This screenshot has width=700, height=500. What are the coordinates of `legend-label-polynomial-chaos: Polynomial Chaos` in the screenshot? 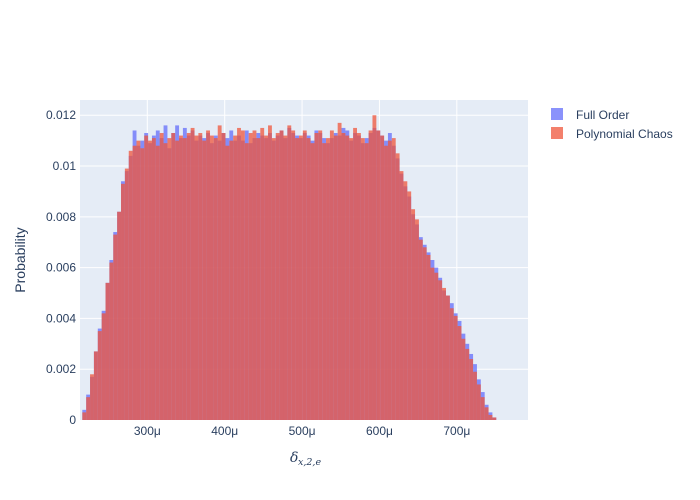 It's located at (624, 134).